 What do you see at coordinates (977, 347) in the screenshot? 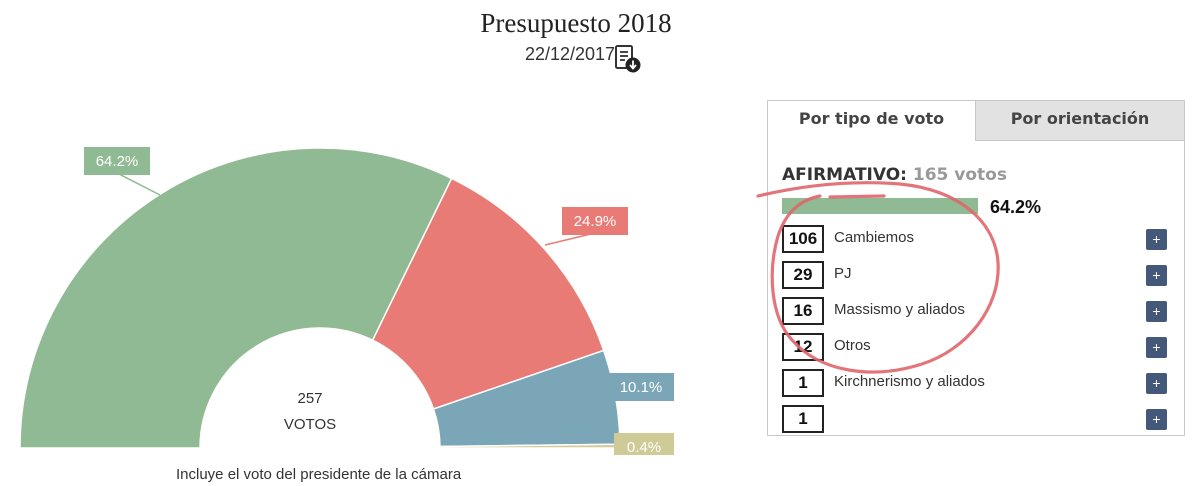
I see `party-row: 12 Otros +` at bounding box center [977, 347].